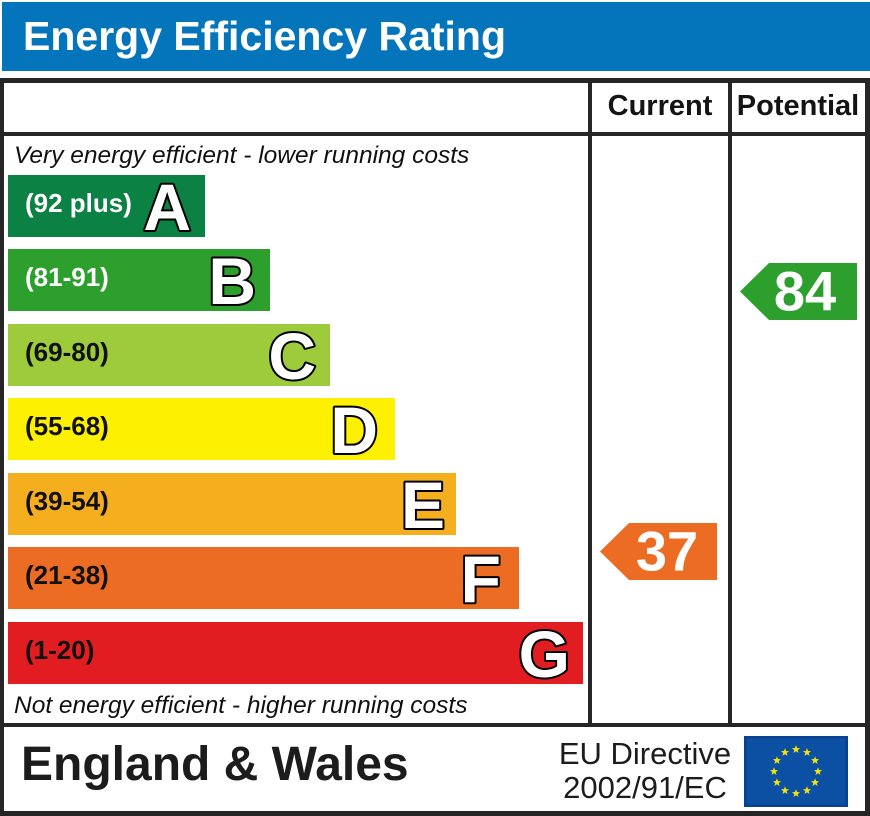  Describe the element at coordinates (423, 504) in the screenshot. I see `svg-text: E` at that location.